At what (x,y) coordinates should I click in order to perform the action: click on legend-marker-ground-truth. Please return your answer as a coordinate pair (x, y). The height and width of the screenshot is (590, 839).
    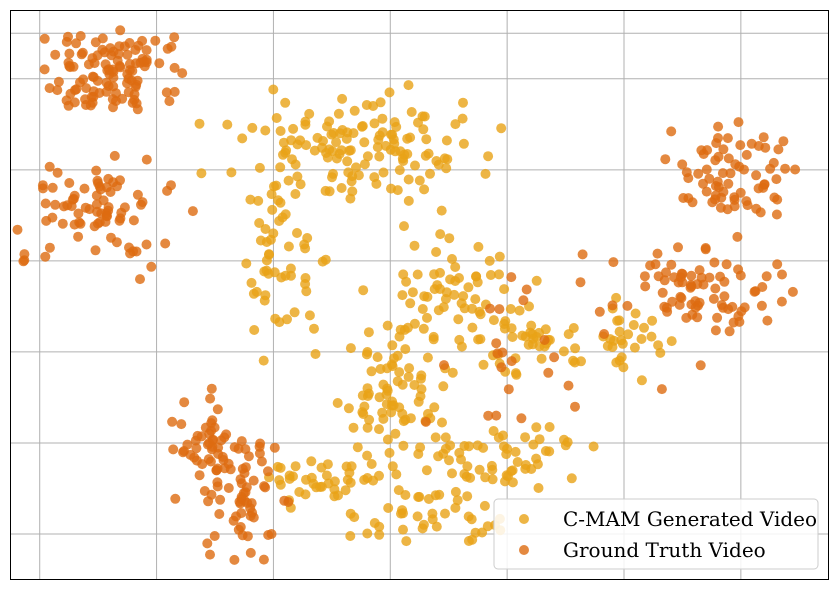
    Looking at the image, I should click on (524, 550).